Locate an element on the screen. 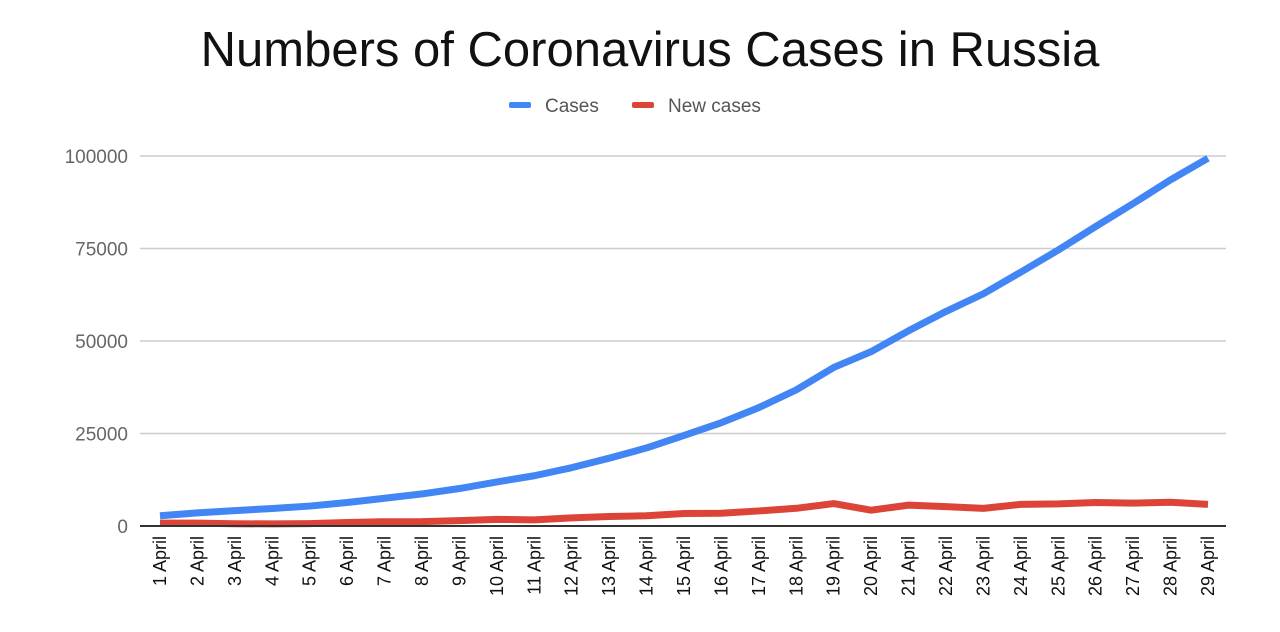  x-tick-label: 19 April is located at coordinates (834, 566).